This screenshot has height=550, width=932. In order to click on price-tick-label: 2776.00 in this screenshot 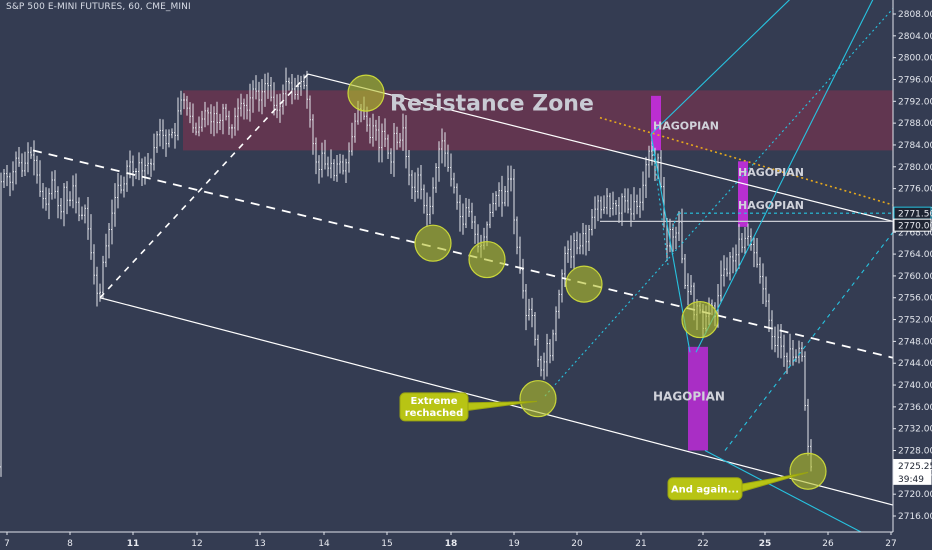, I will do `click(915, 190)`.